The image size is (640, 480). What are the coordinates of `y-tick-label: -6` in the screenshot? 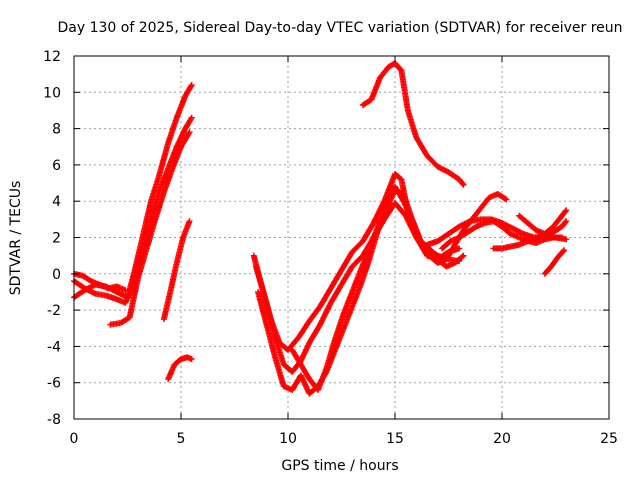 It's located at (54, 384).